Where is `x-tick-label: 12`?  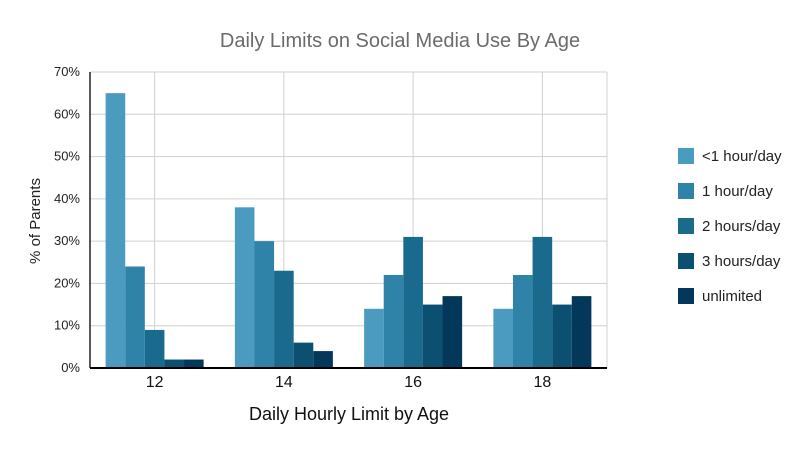 x-tick-label: 12 is located at coordinates (155, 382).